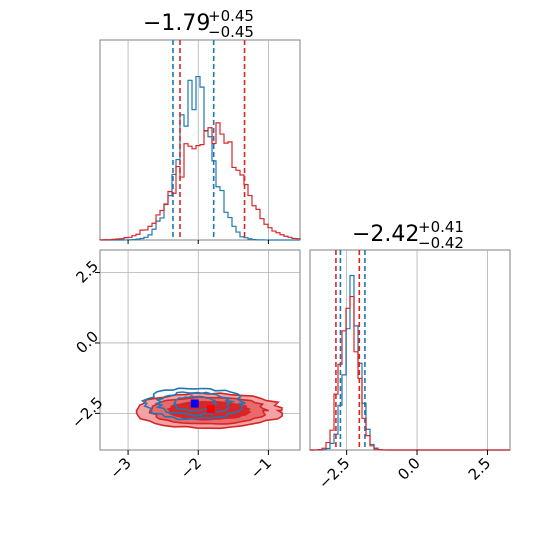 This screenshot has width=550, height=550. What do you see at coordinates (334, 473) in the screenshot?
I see `x-tick-label: −2.5` at bounding box center [334, 473].